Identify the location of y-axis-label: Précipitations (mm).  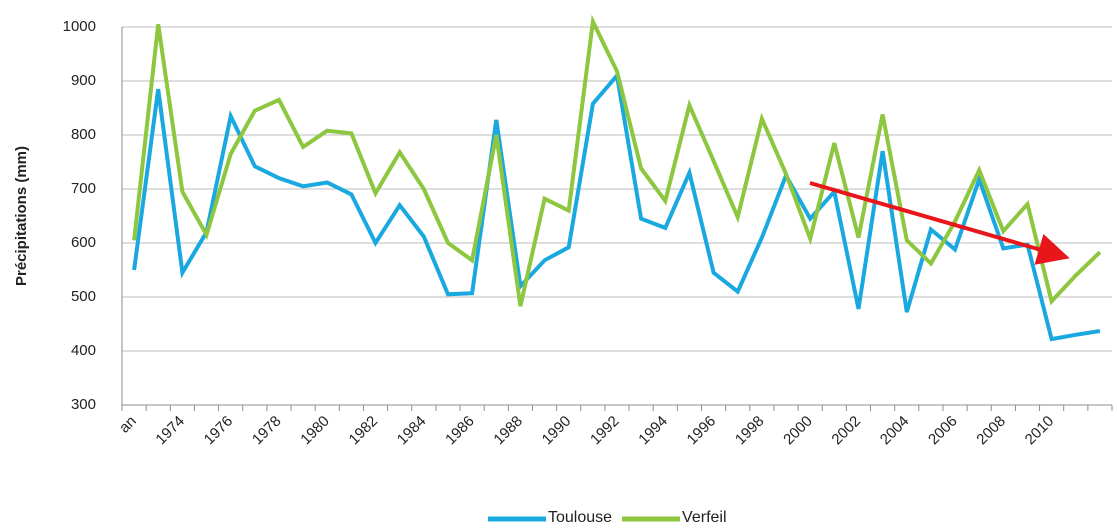
(21, 216).